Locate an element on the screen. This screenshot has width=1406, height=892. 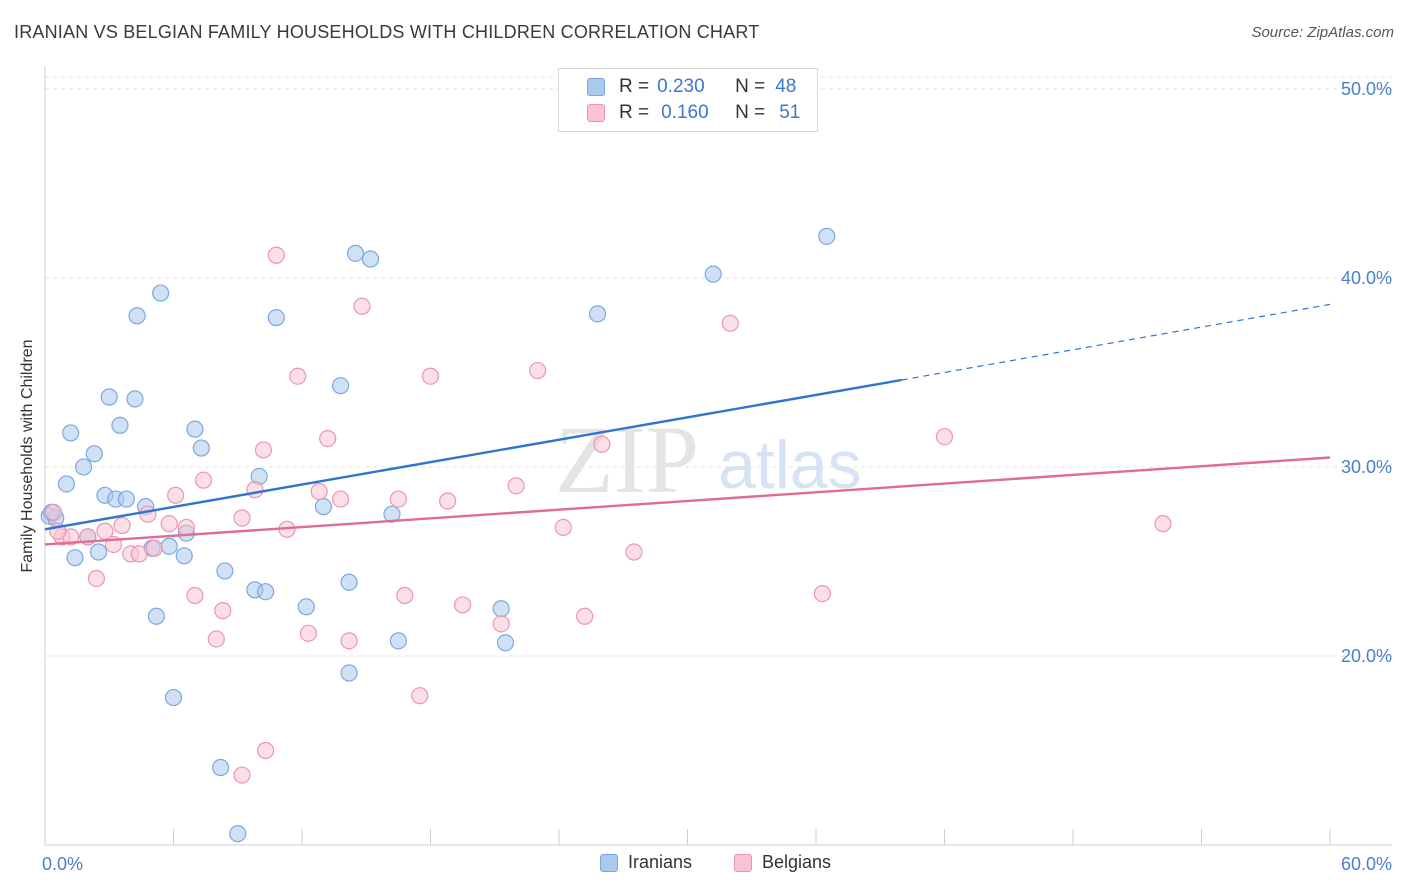
legend-r-value: 0.230 is located at coordinates (681, 86).